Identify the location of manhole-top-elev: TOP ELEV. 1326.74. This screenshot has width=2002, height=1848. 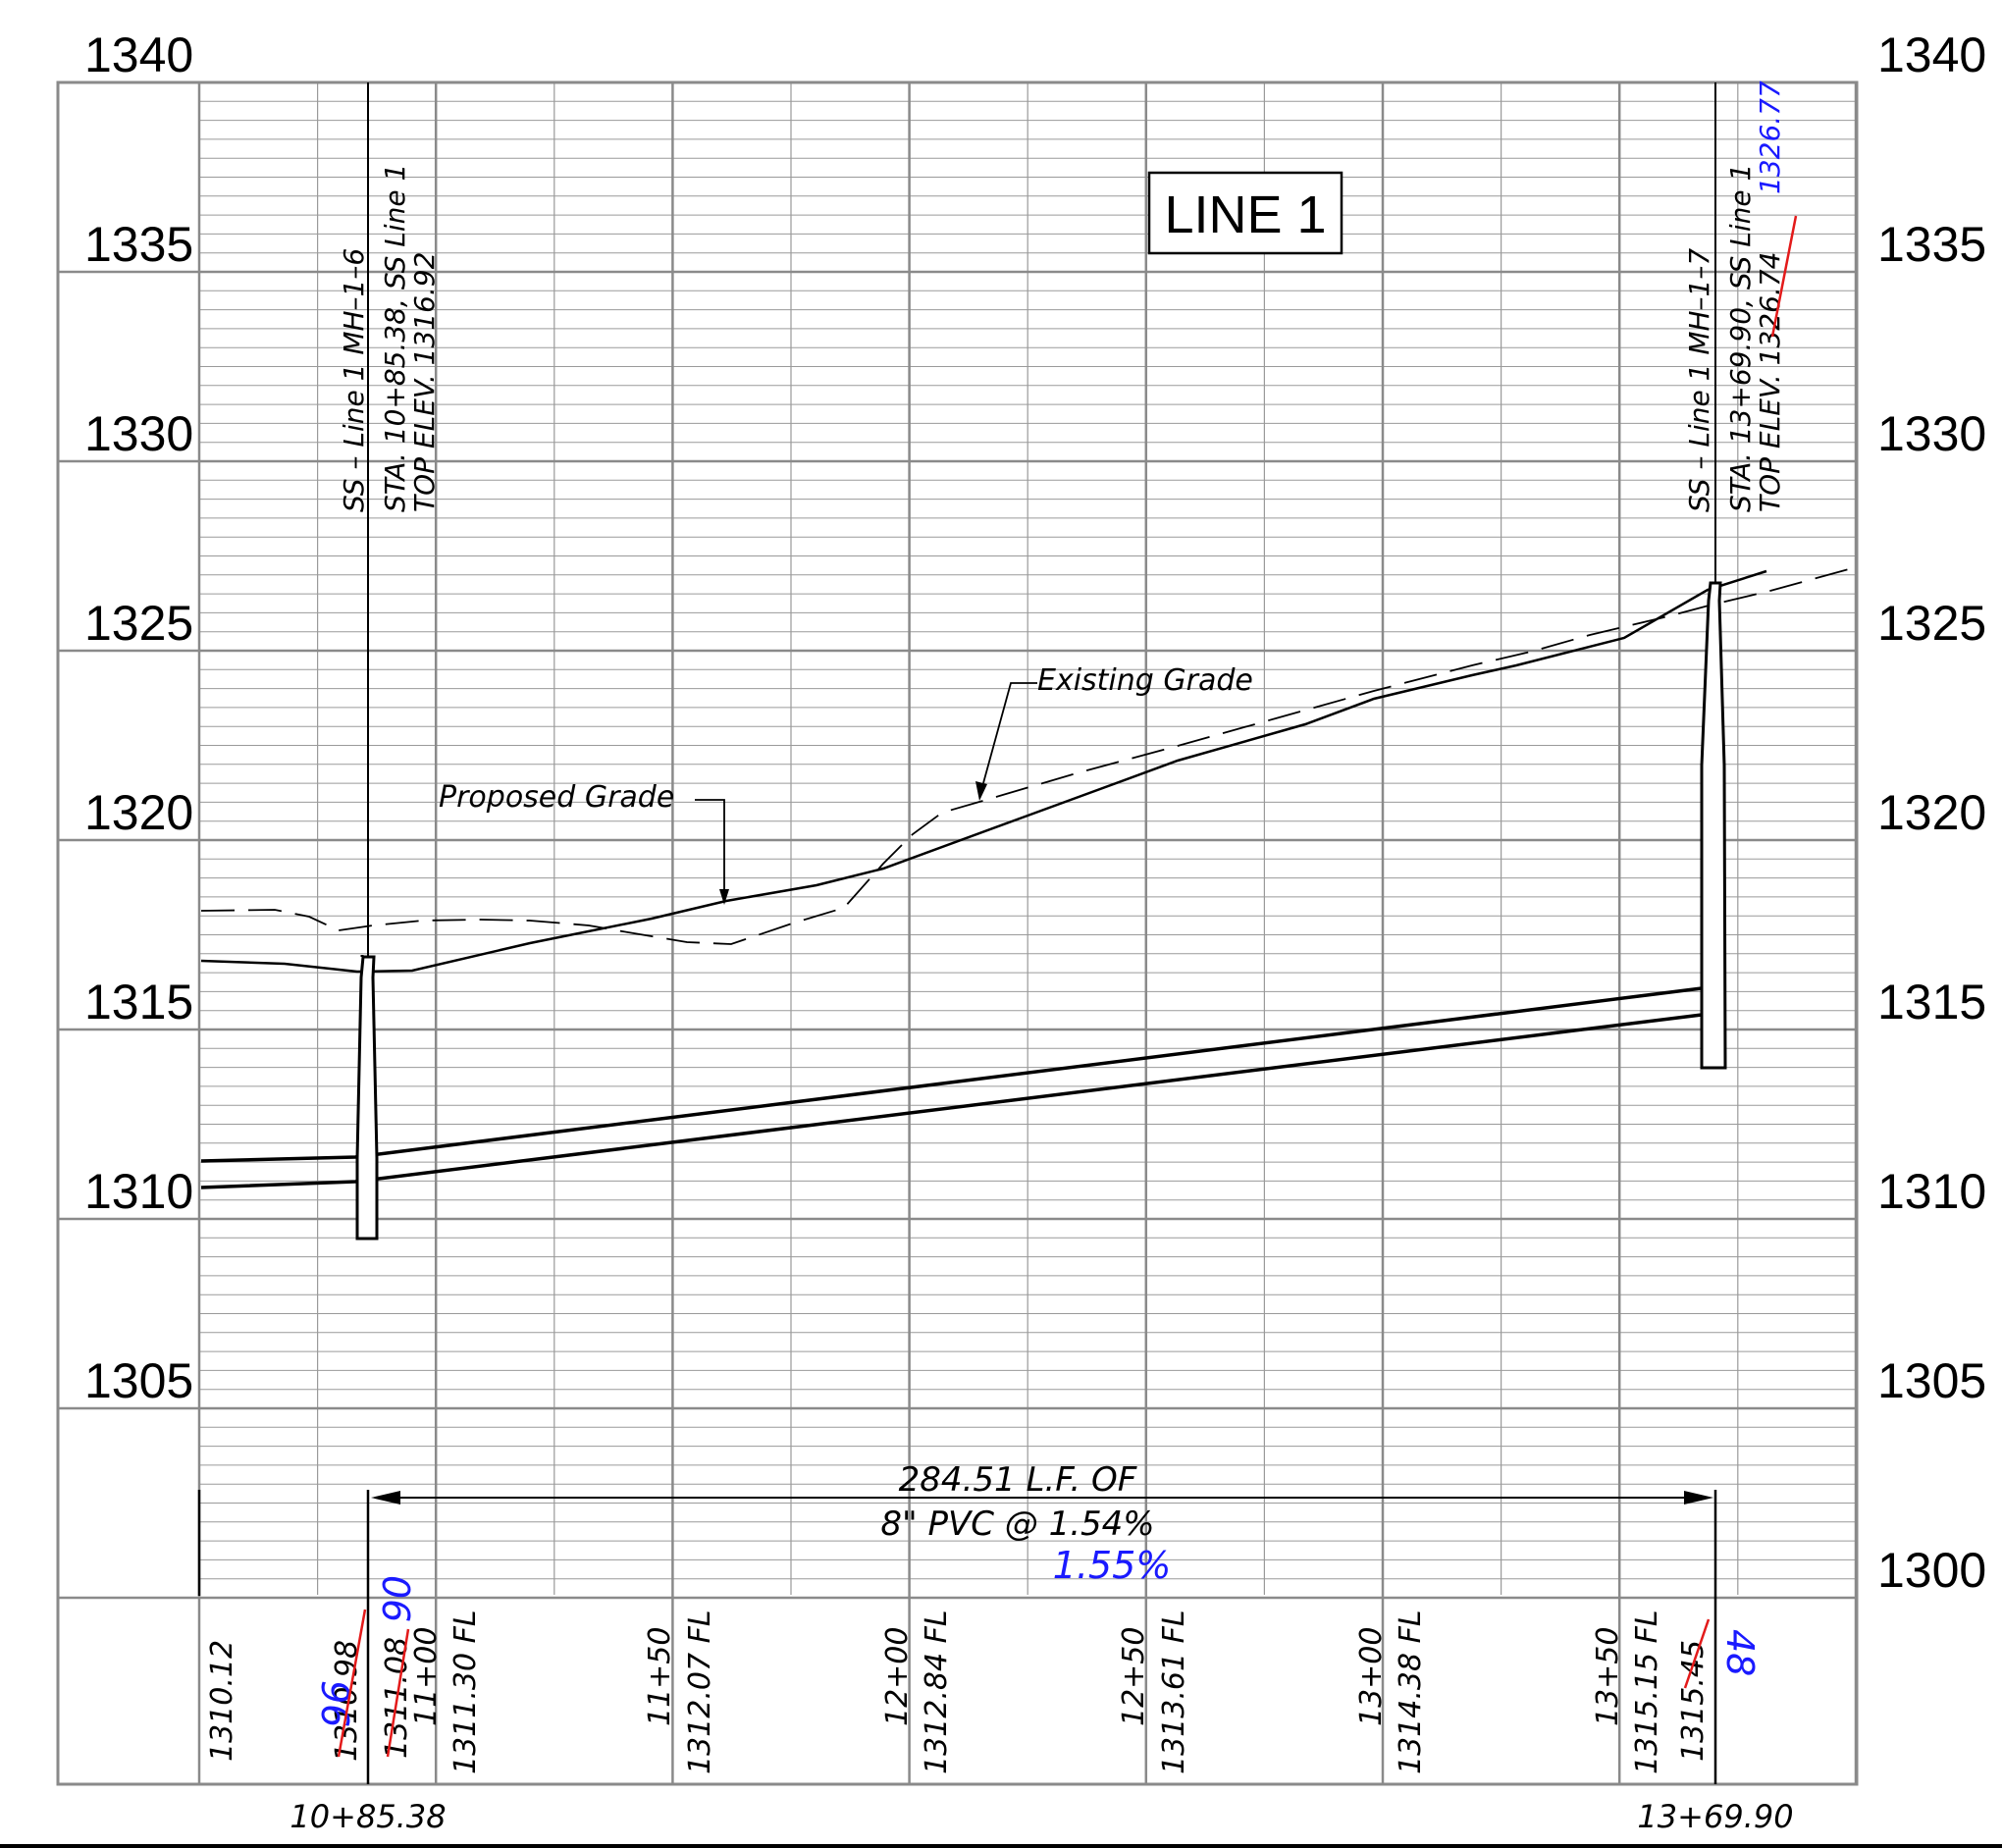
(1770, 382).